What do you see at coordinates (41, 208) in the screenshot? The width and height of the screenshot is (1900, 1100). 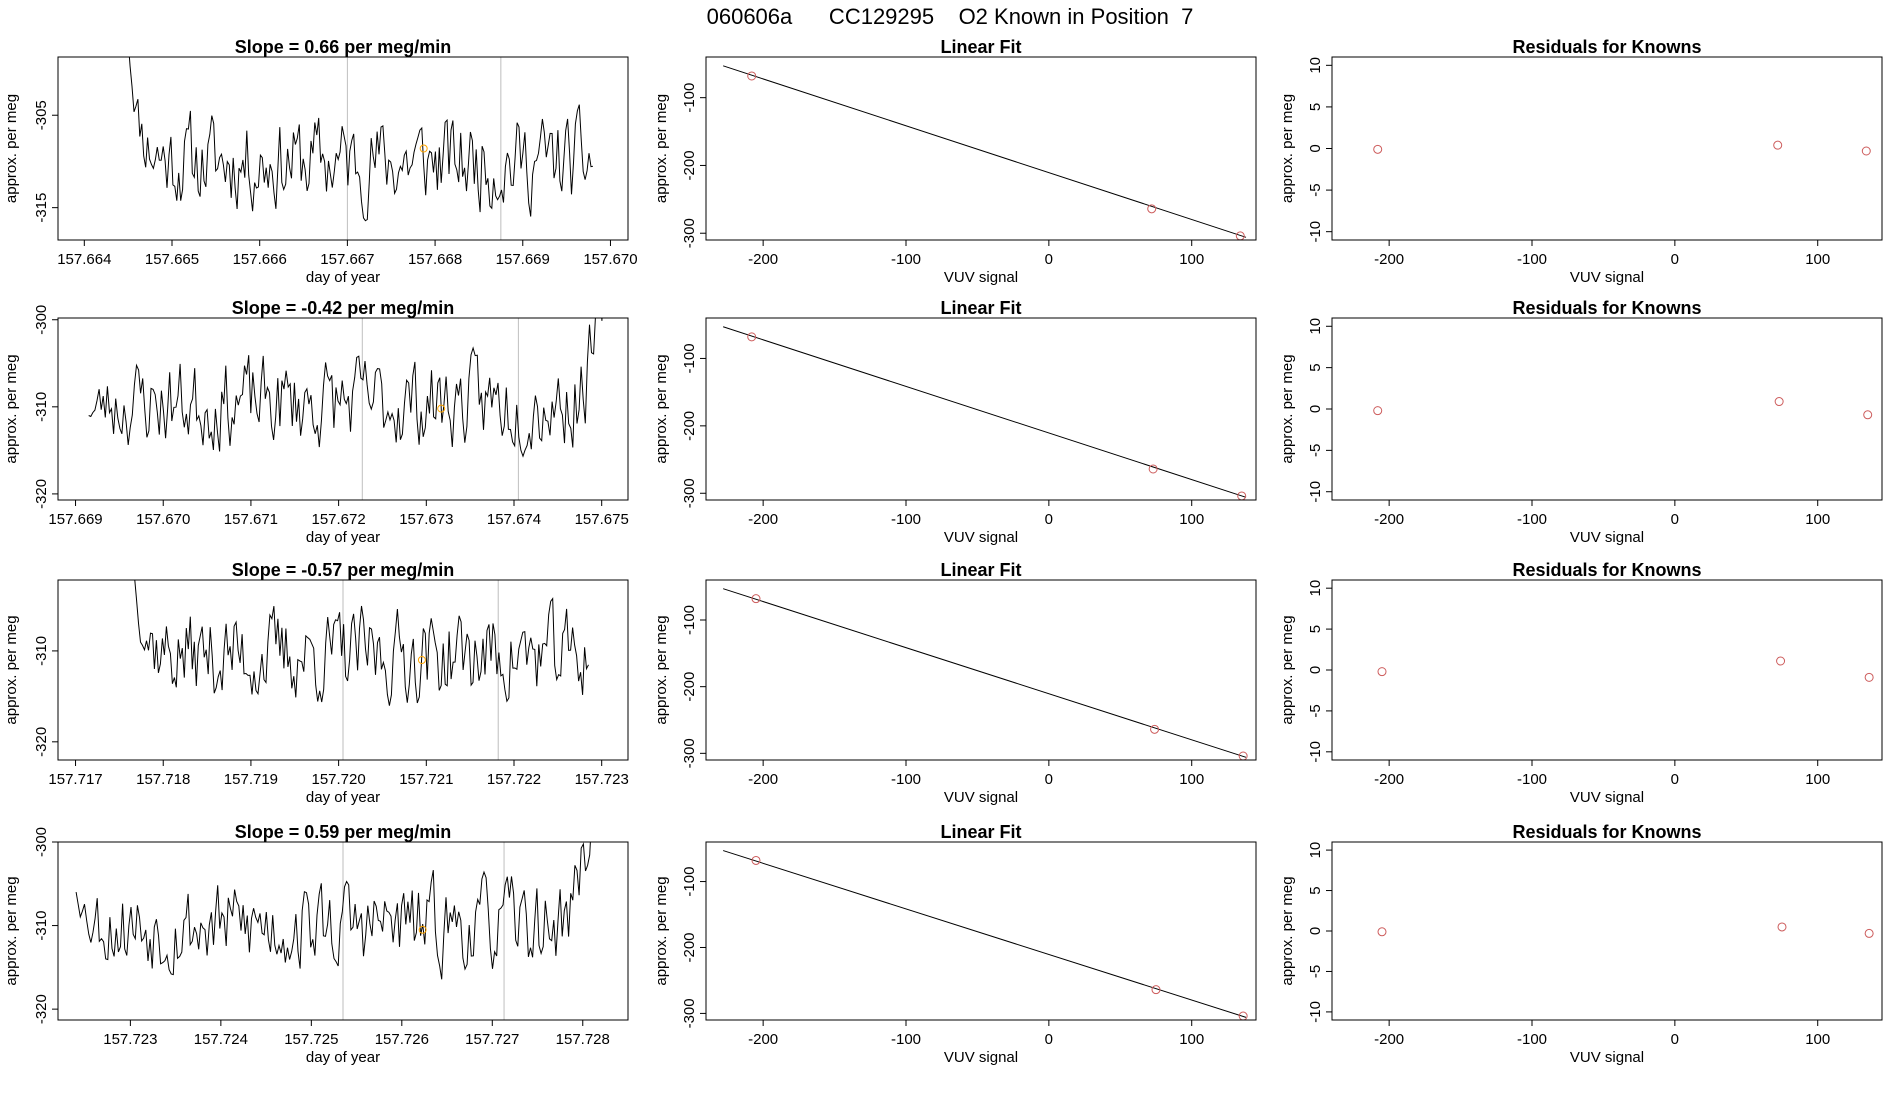 I see `y-tick-label: -315` at bounding box center [41, 208].